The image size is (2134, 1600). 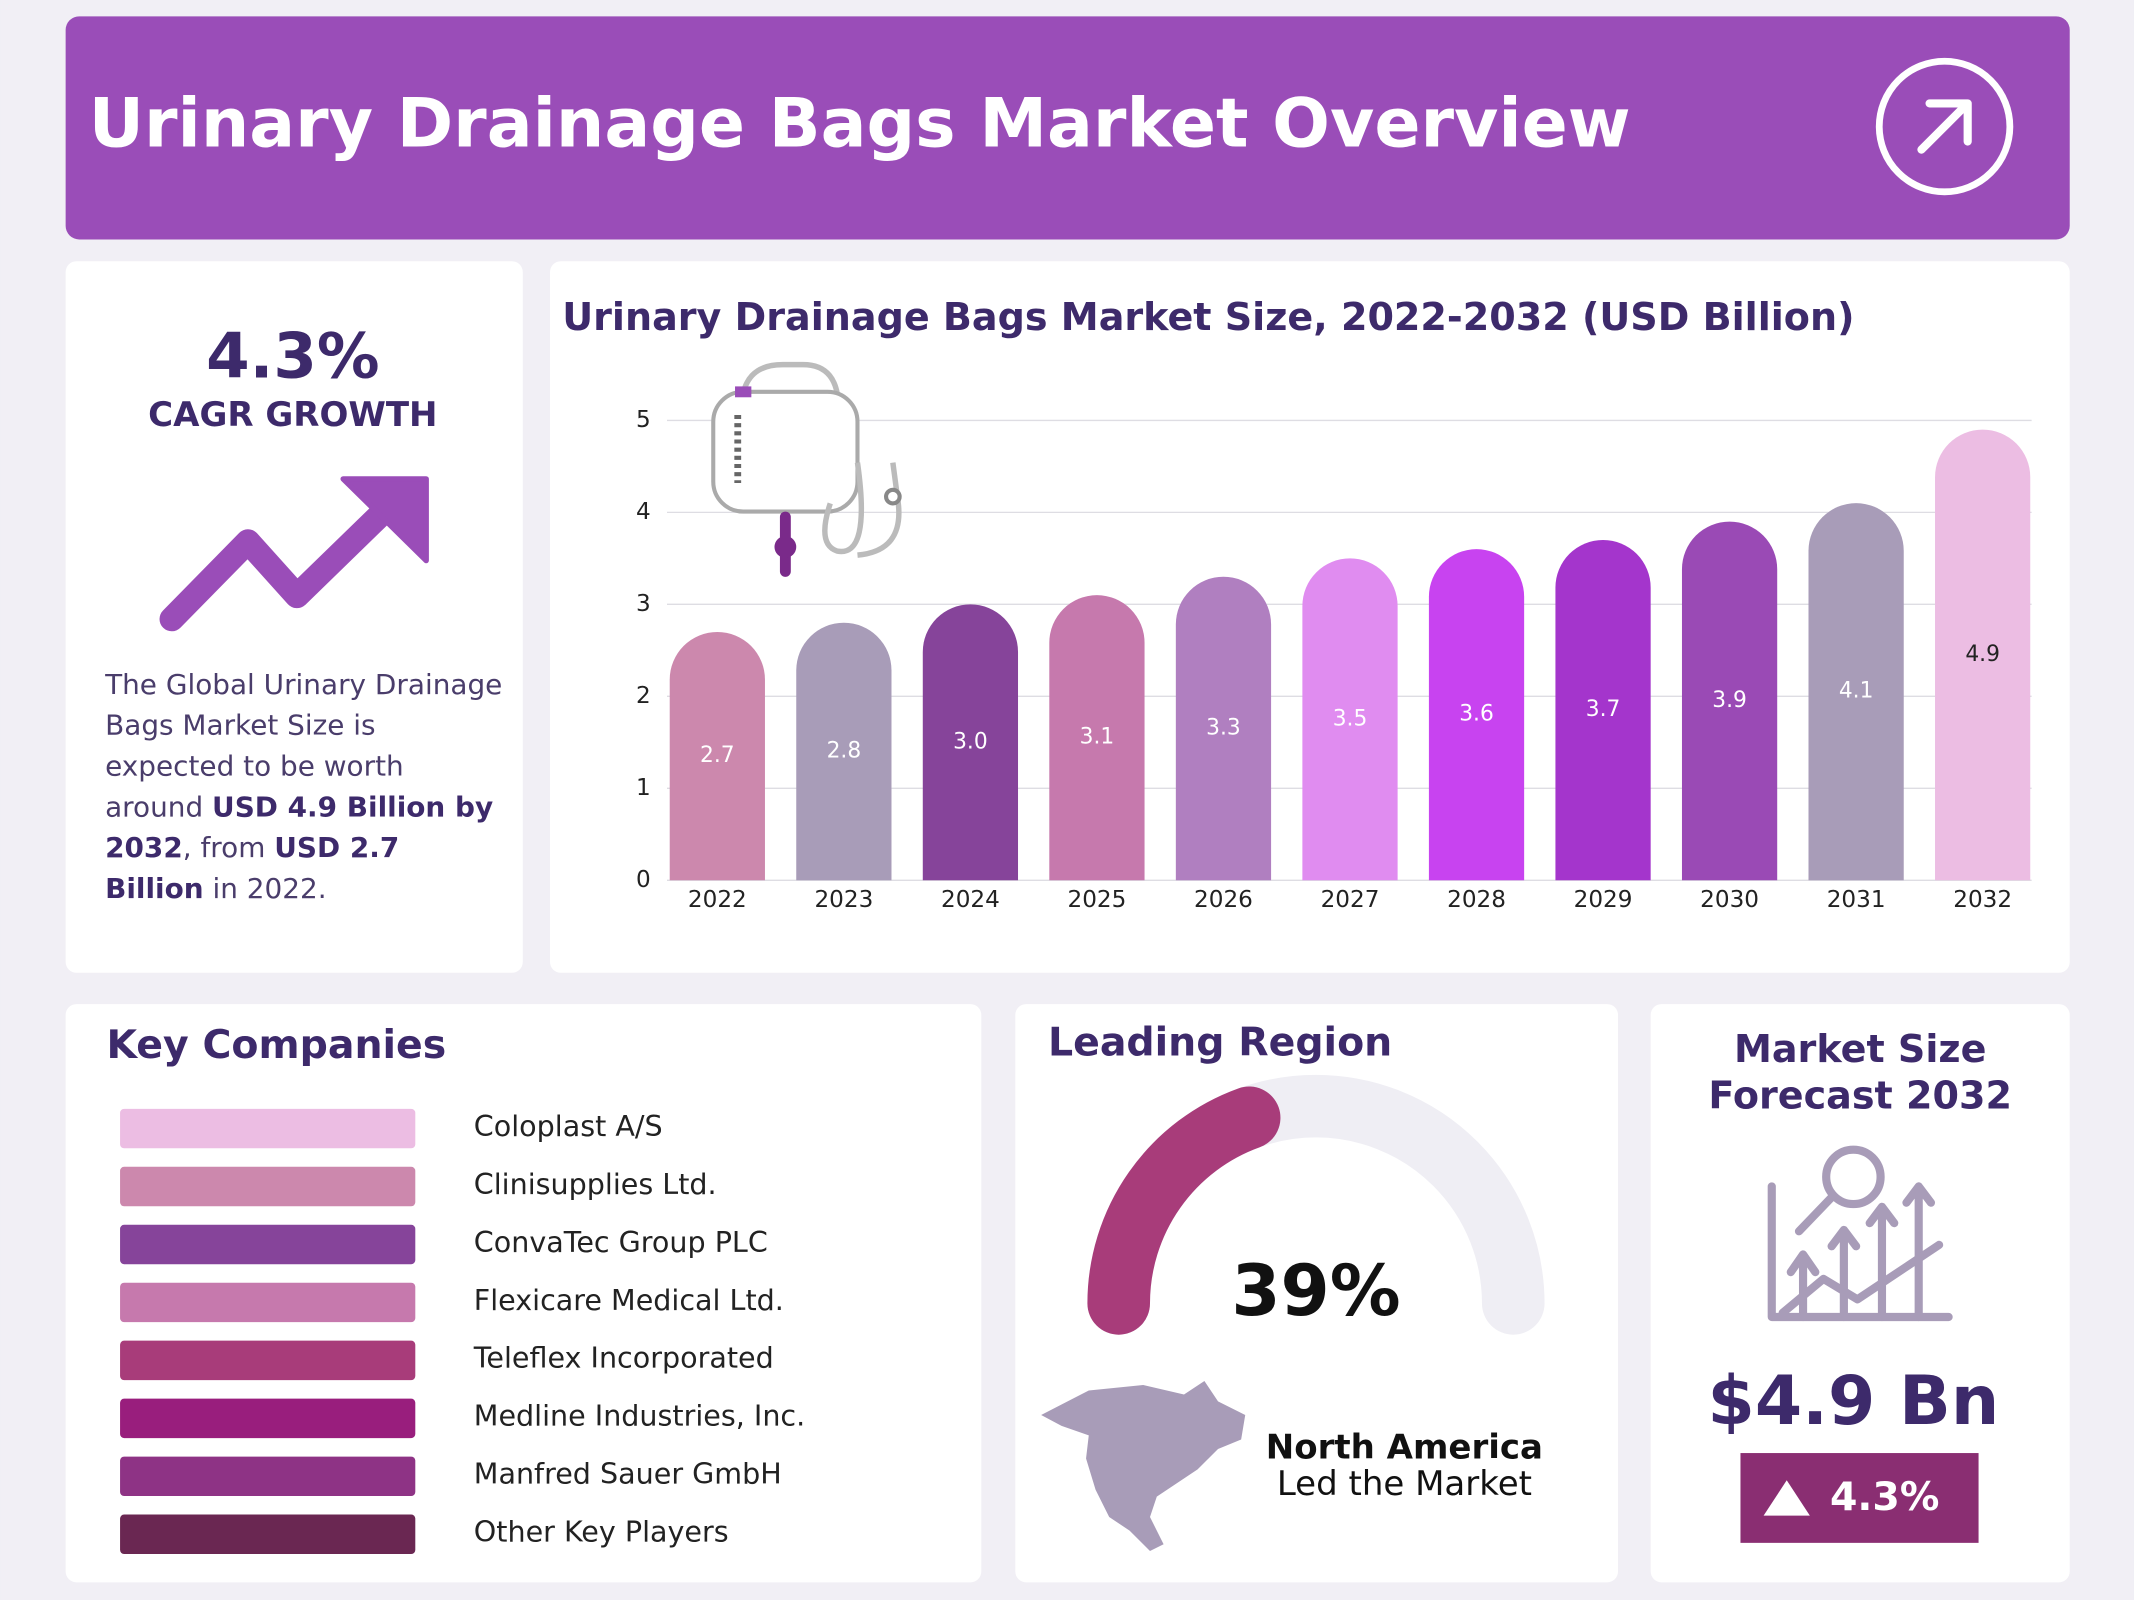 I want to click on value-label: 4.1, so click(x=1856, y=691).